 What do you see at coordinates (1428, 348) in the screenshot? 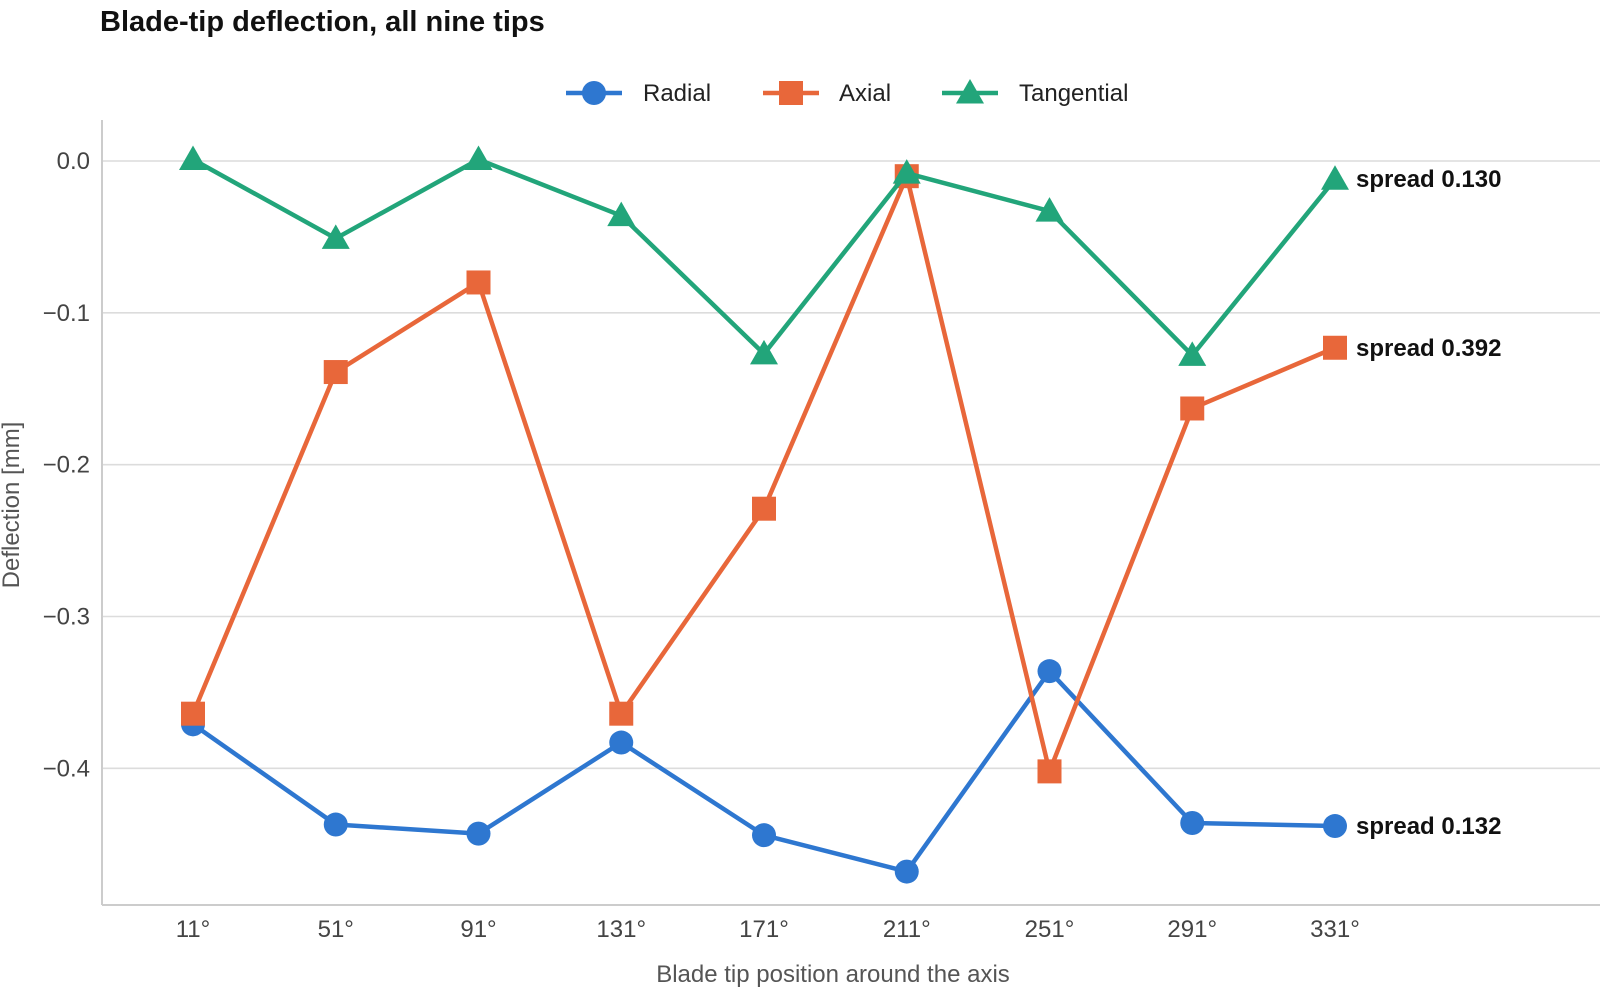
I see `axial-spread-label: spread 0.392` at bounding box center [1428, 348].